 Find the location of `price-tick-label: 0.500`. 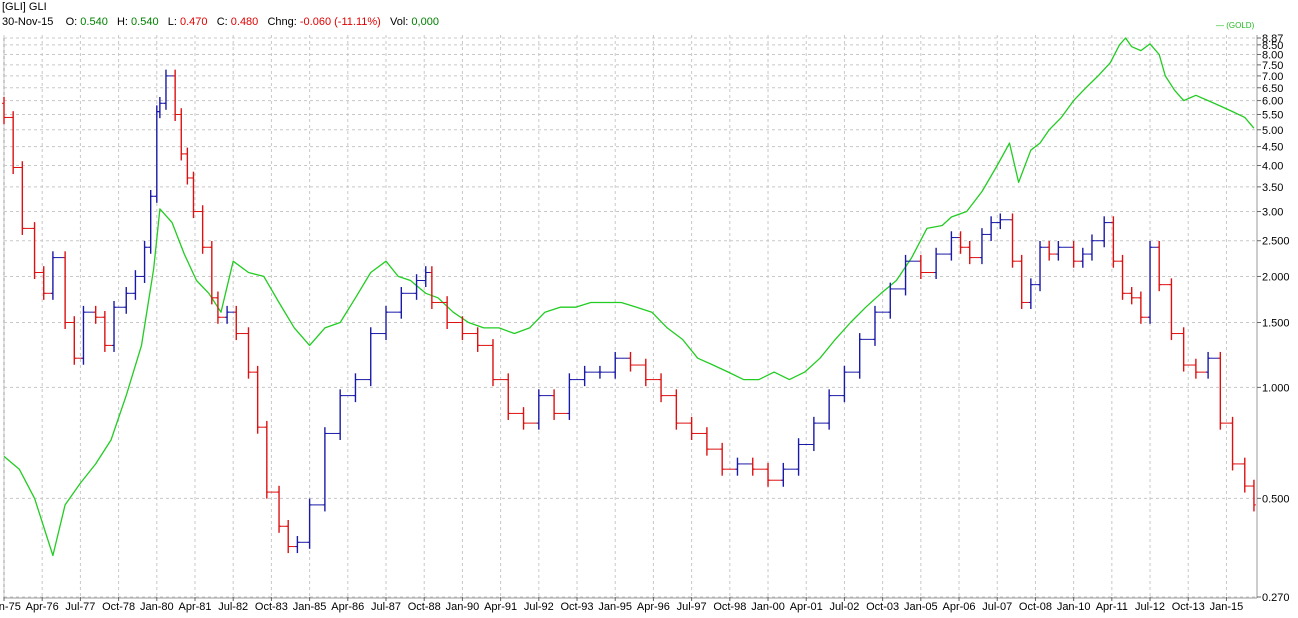

price-tick-label: 0.500 is located at coordinates (1276, 499).